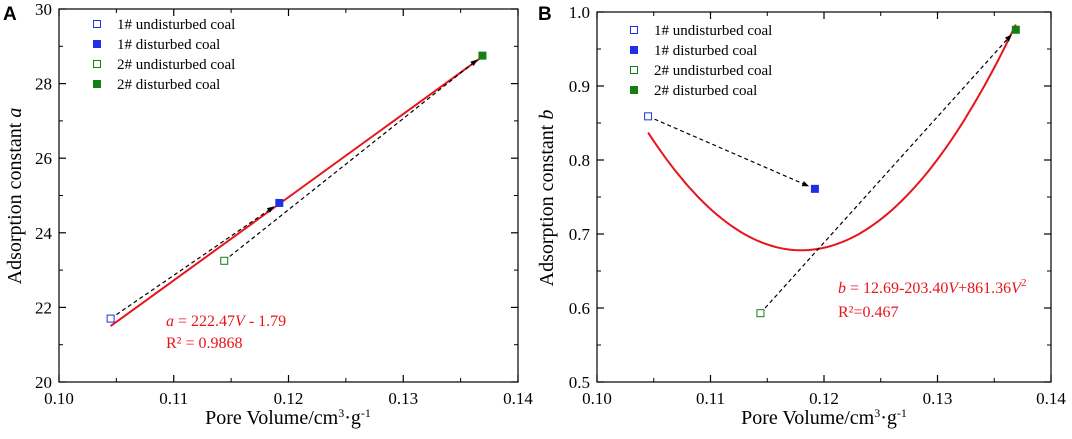  Describe the element at coordinates (580, 234) in the screenshot. I see `y-tick-label: 0.7` at that location.